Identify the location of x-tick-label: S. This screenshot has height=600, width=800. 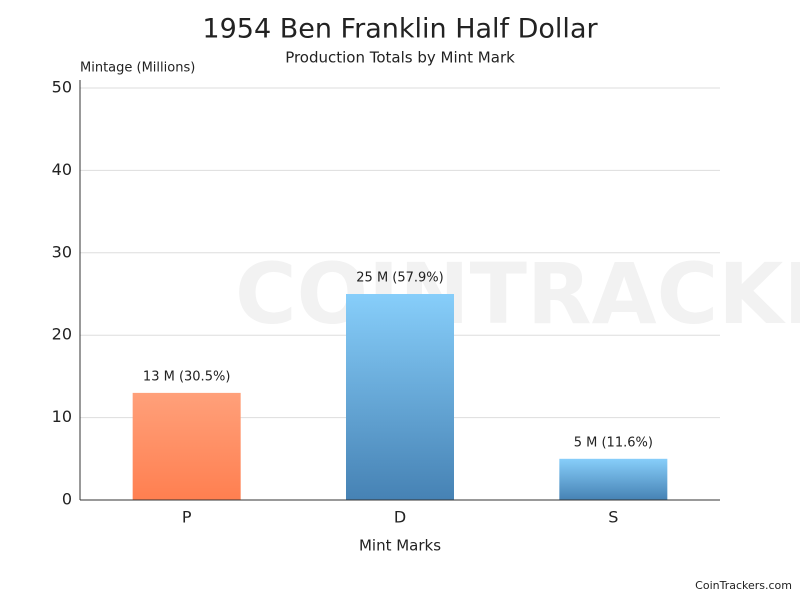
(613, 517).